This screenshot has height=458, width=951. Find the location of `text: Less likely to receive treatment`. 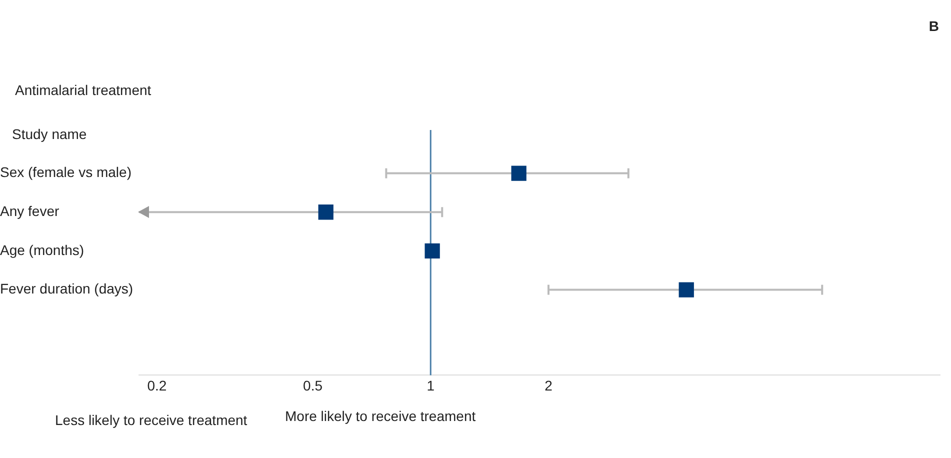

text: Less likely to receive treatment is located at coordinates (151, 420).